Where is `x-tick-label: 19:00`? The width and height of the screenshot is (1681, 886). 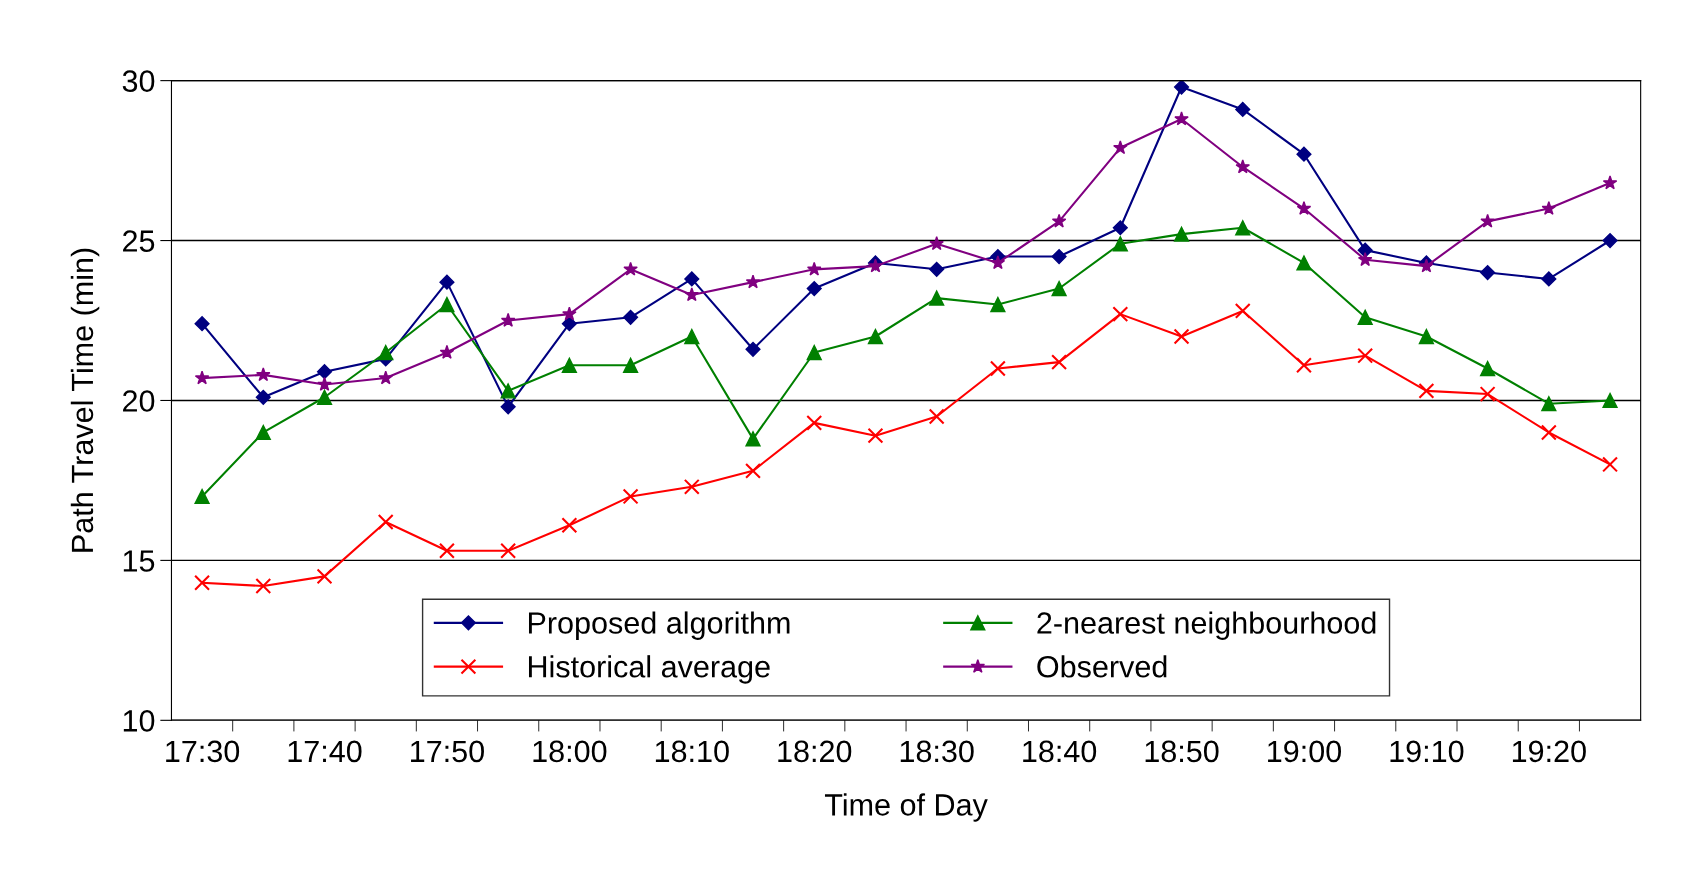
x-tick-label: 19:00 is located at coordinates (1305, 751).